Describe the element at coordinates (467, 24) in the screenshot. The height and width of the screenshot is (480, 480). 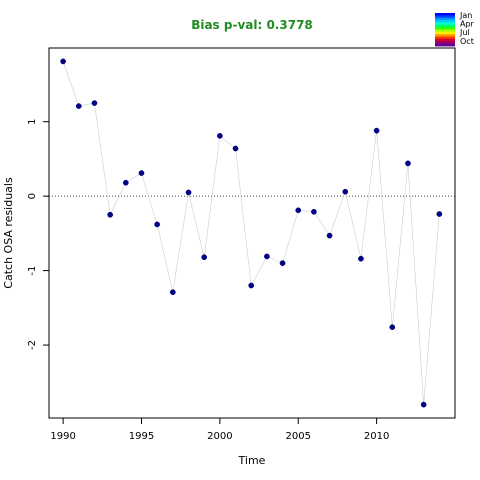
I see `legend-label: Apr` at that location.